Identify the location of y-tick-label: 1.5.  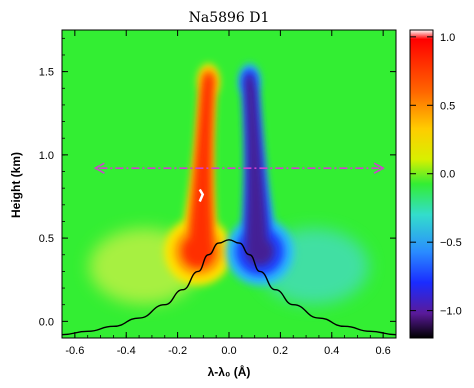
(46, 73).